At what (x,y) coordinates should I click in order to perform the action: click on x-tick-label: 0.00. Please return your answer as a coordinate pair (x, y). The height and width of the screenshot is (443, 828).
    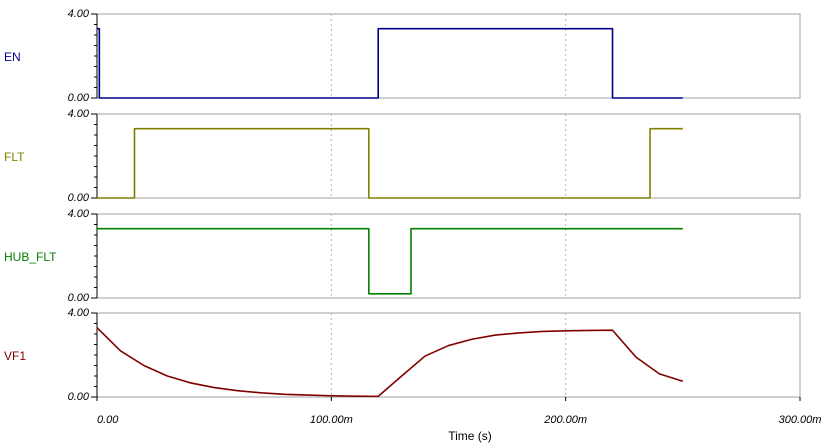
    Looking at the image, I should click on (108, 420).